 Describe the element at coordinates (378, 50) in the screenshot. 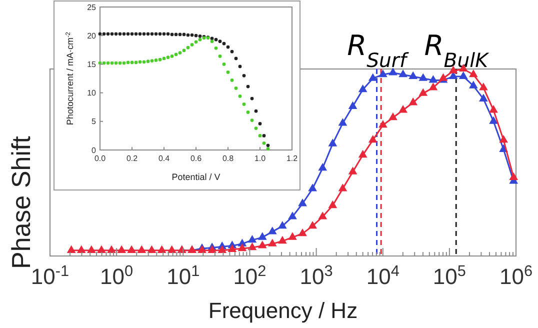

I see `ref-line-label: R$_{Surf}$` at that location.